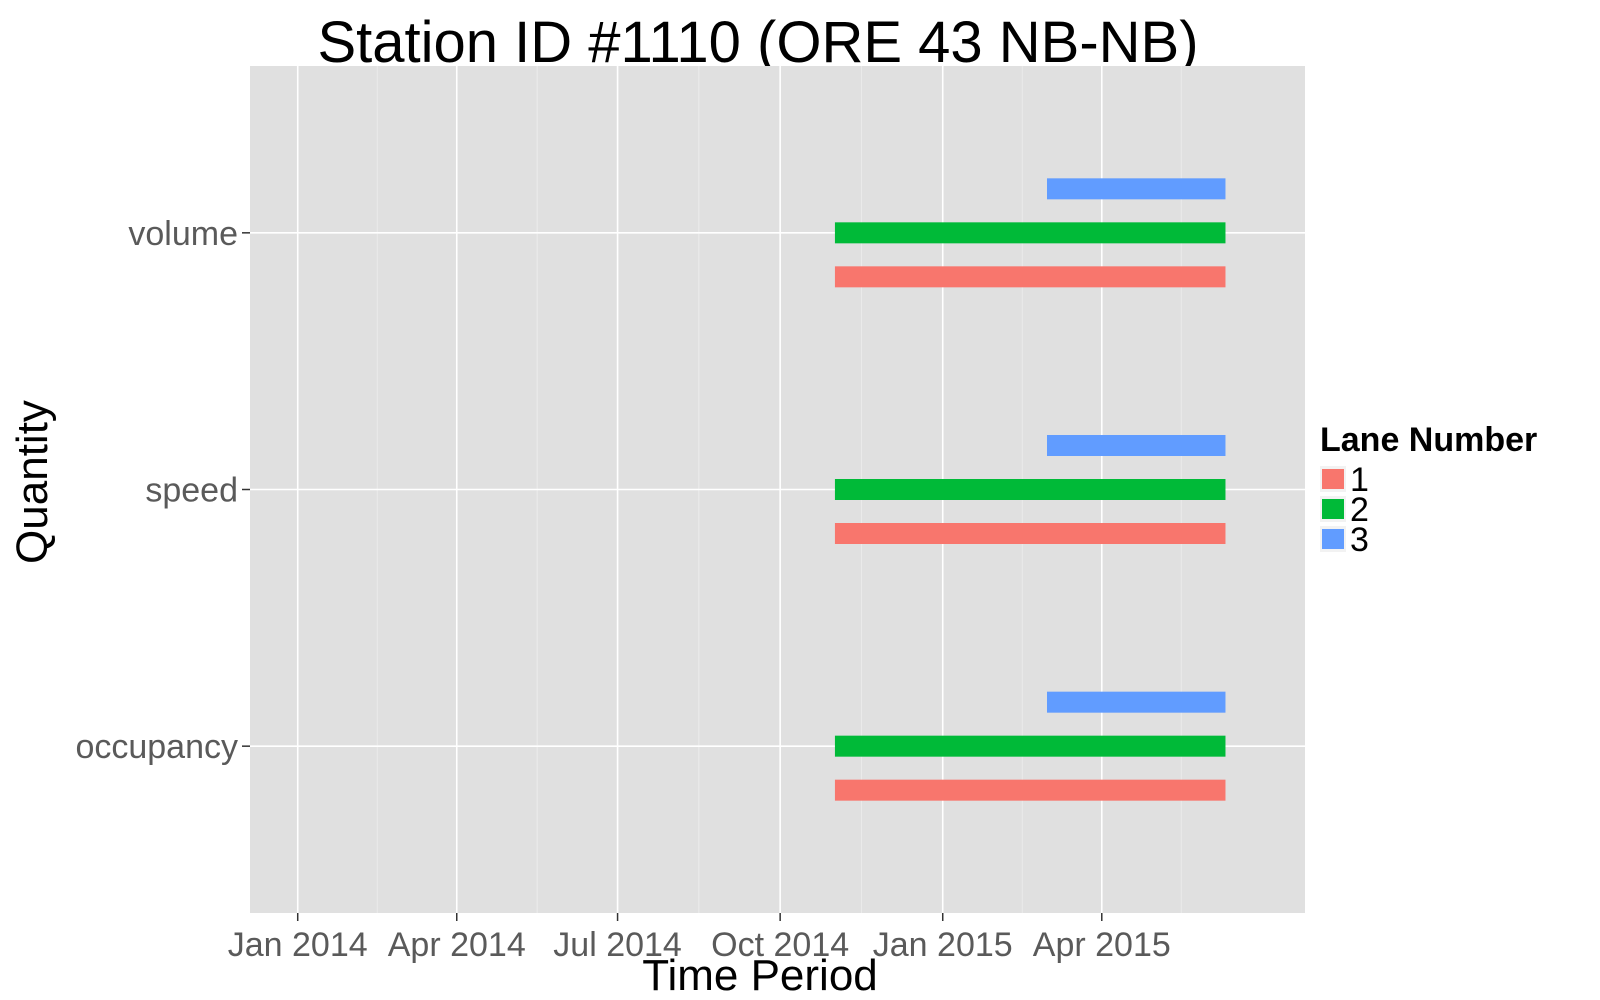 The height and width of the screenshot is (1000, 1600). What do you see at coordinates (943, 945) in the screenshot?
I see `x-tick-label: Jan 2015` at bounding box center [943, 945].